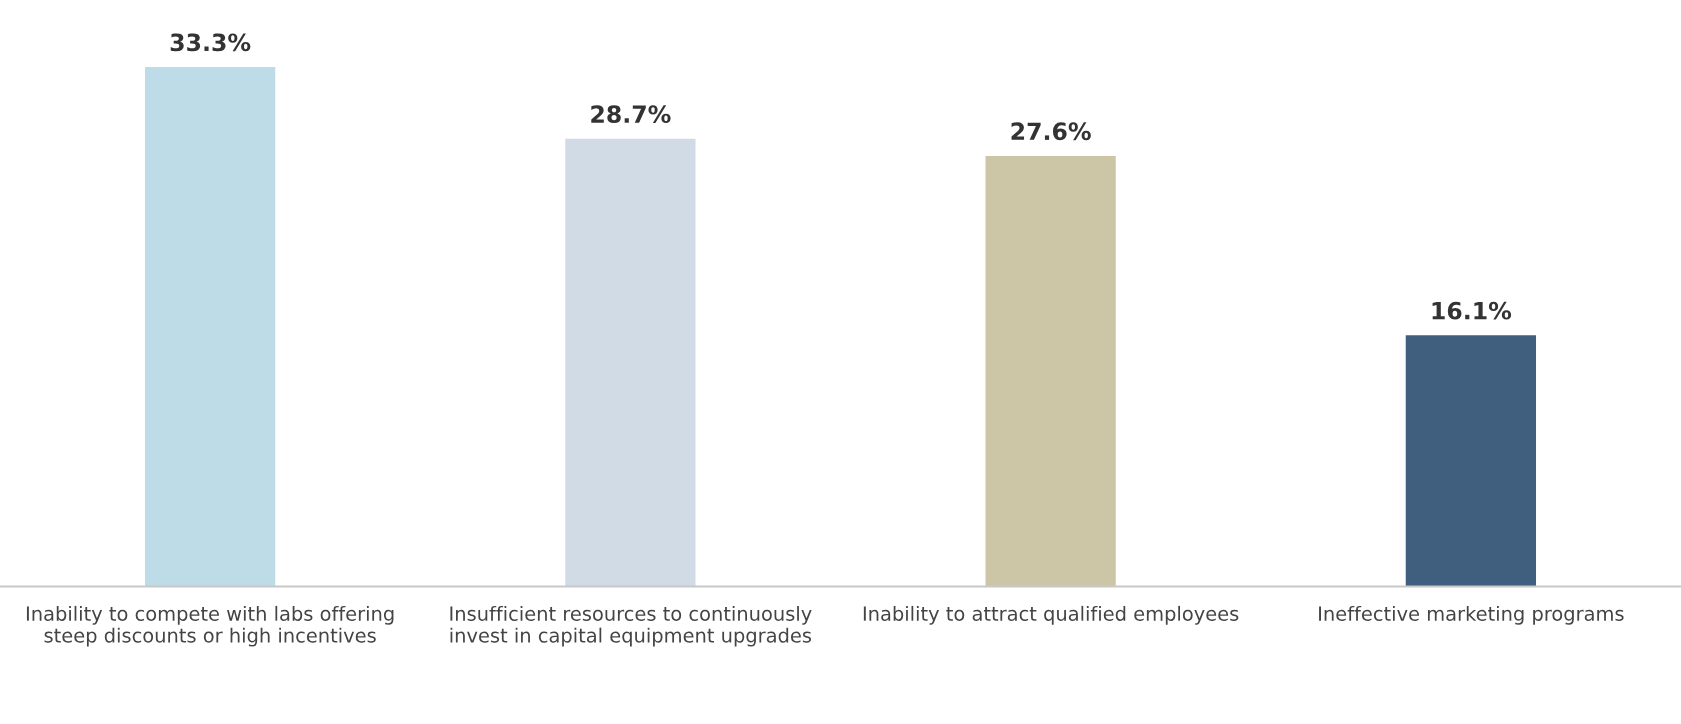 The width and height of the screenshot is (1681, 724). Describe the element at coordinates (1471, 615) in the screenshot. I see `x-tick-label: Ineffective marketing programs` at that location.